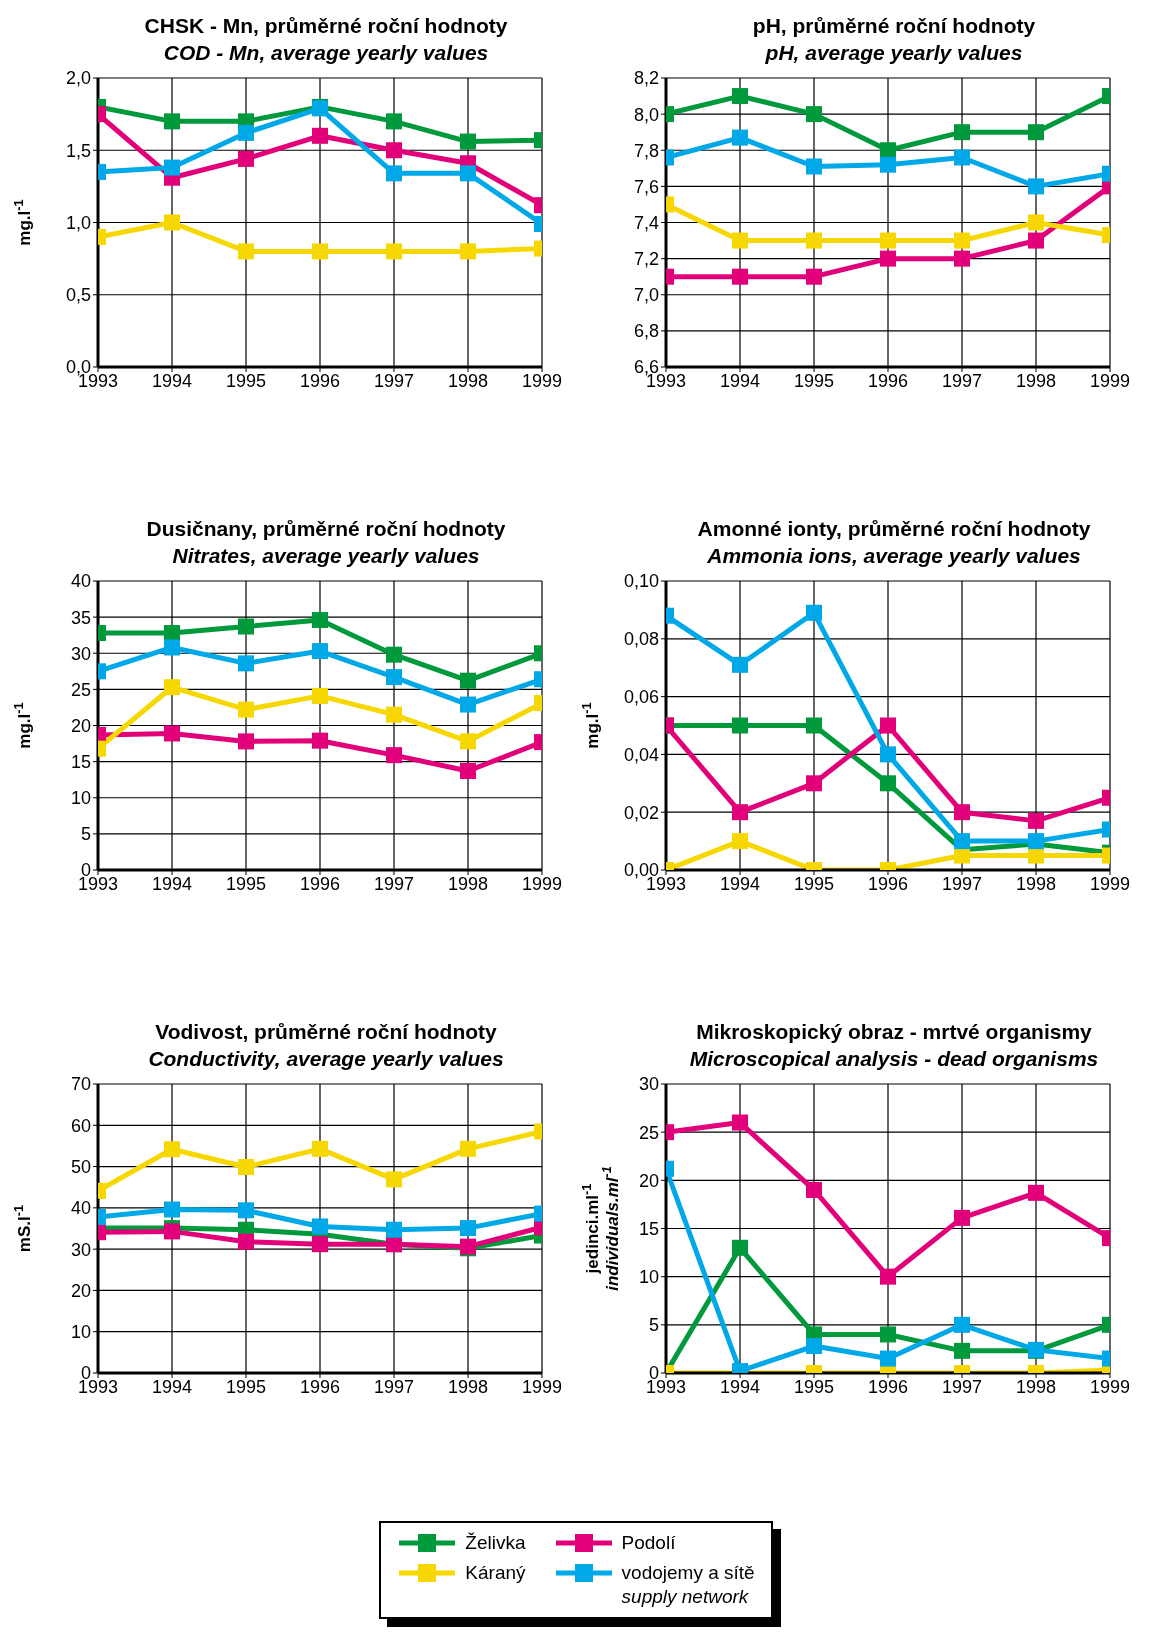 This screenshot has height=1646, width=1152. Describe the element at coordinates (962, 1386) in the screenshot. I see `x-tick-label: 1997` at that location.